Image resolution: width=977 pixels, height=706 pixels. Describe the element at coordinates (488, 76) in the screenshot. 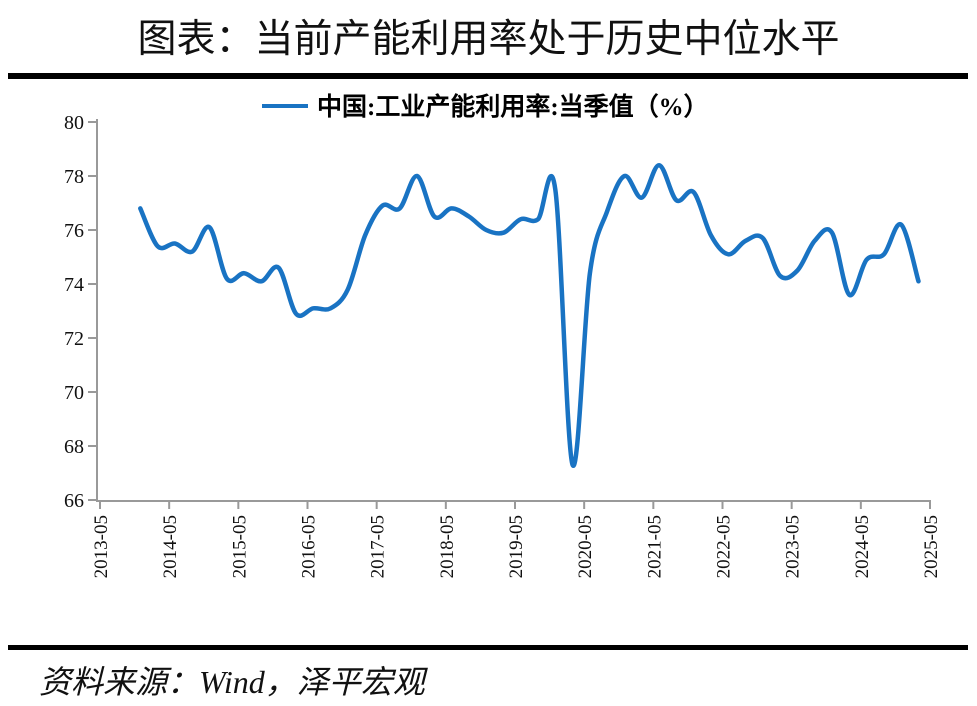

I see `top-divider` at that location.